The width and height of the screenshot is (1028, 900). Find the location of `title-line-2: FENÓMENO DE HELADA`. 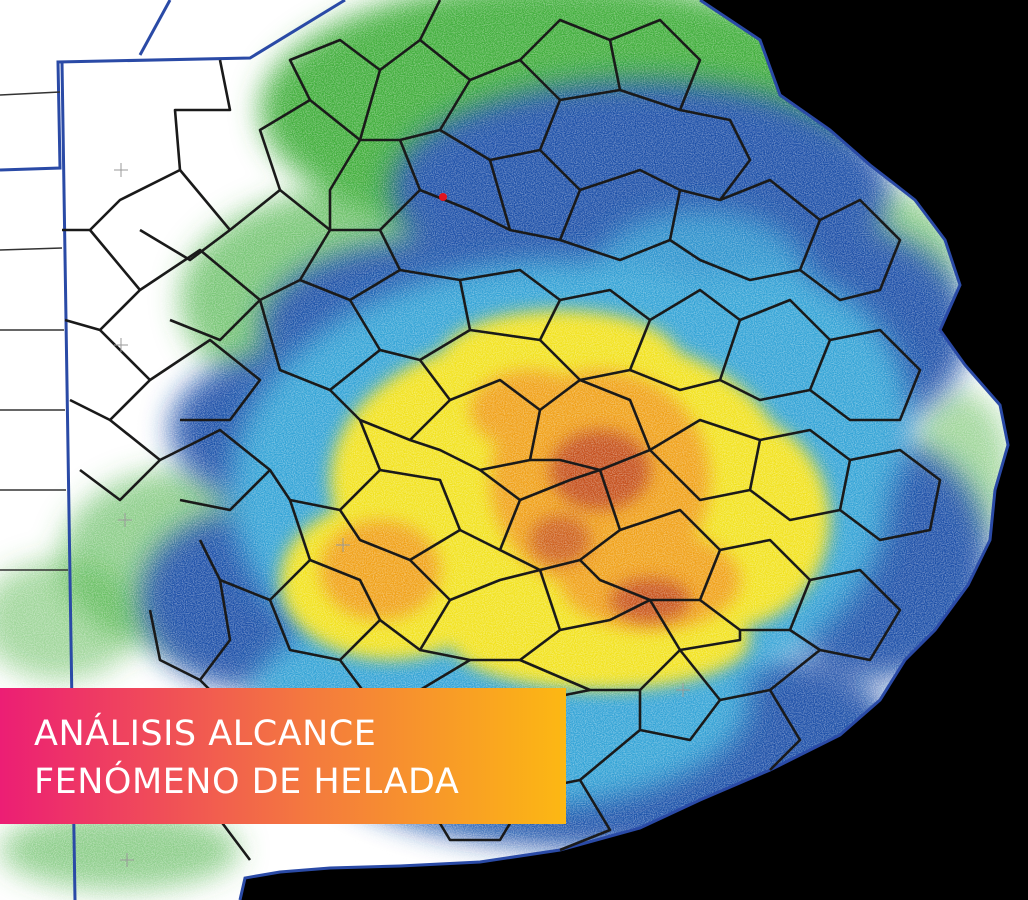

title-line-2: FENÓMENO DE HELADA is located at coordinates (247, 782).